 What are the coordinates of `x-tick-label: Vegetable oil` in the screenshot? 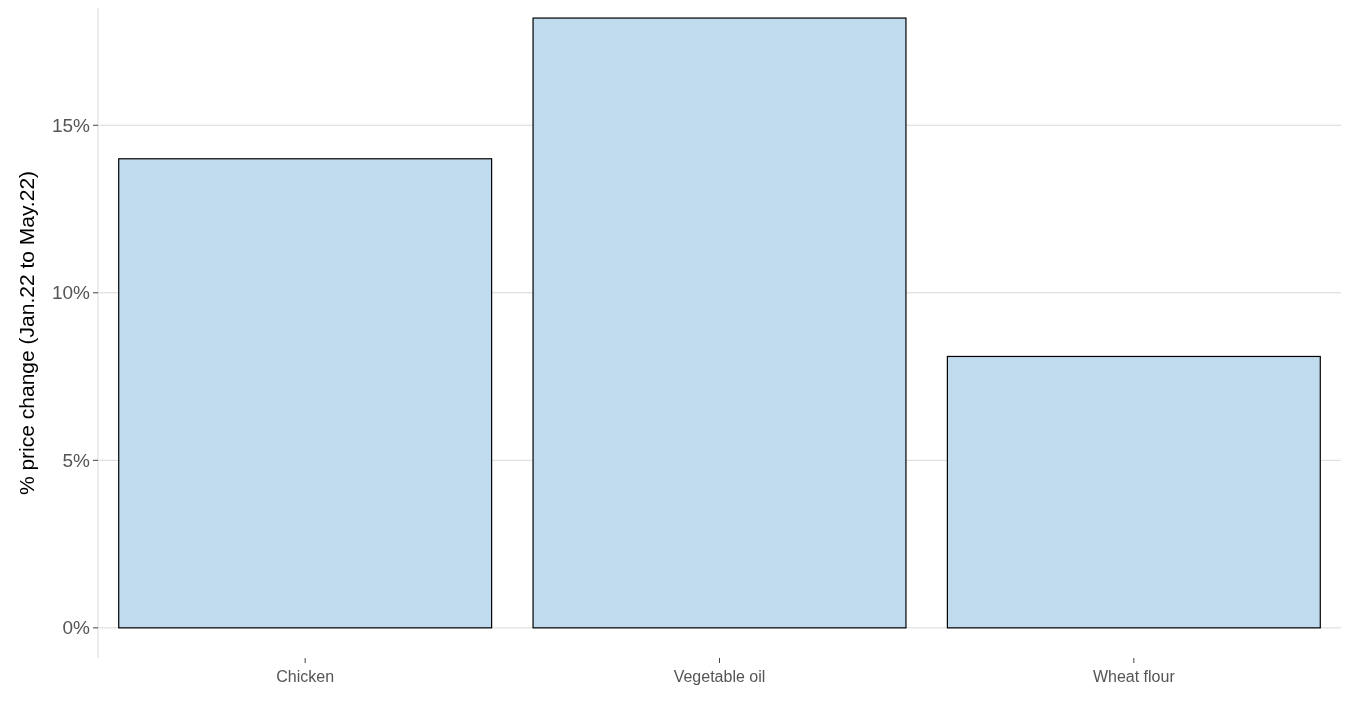 It's located at (719, 676).